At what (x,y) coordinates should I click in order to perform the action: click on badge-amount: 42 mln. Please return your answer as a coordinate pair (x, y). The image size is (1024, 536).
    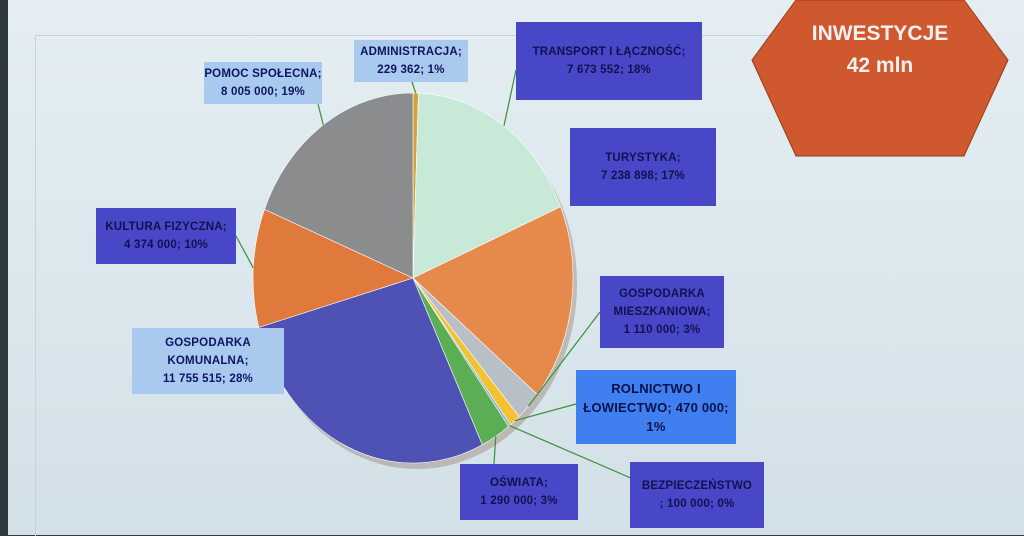
    Looking at the image, I should click on (880, 65).